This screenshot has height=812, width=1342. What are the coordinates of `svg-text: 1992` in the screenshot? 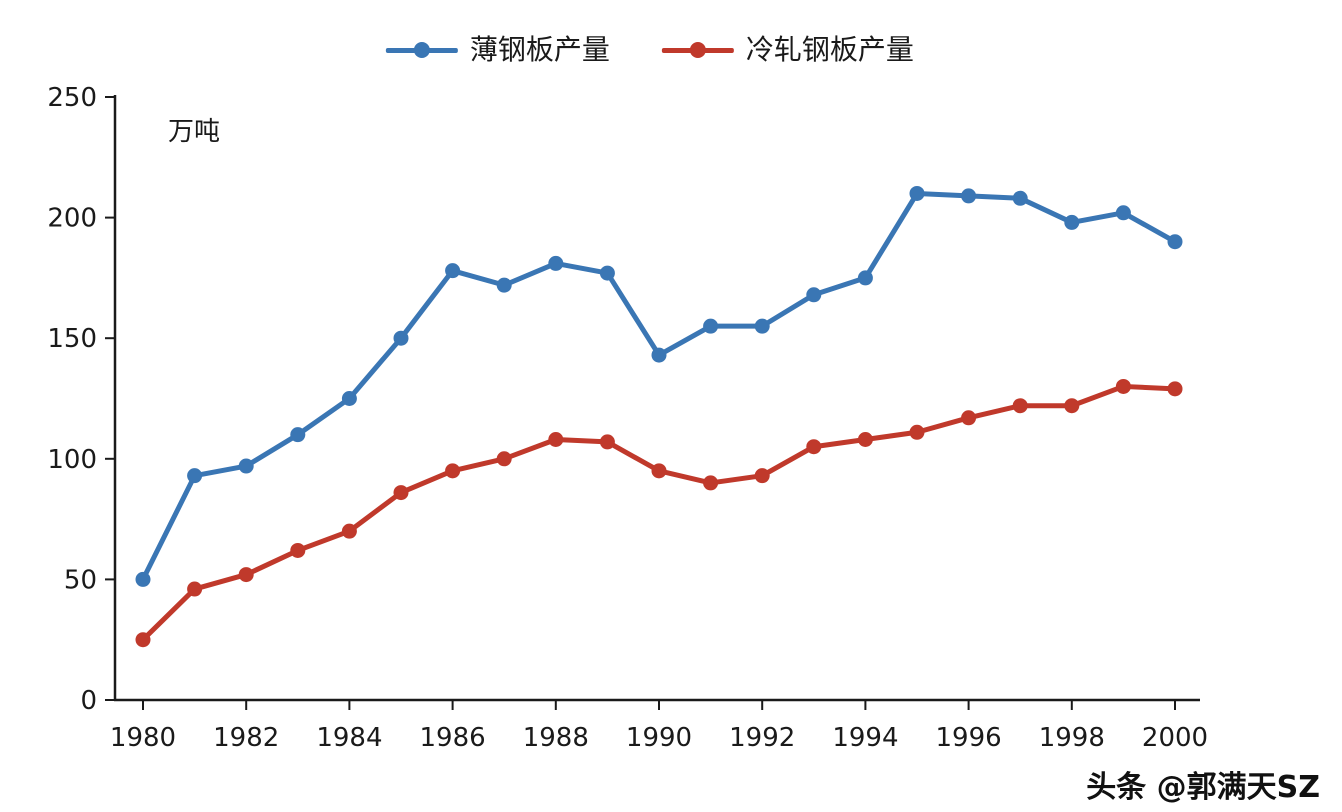 It's located at (762, 738).